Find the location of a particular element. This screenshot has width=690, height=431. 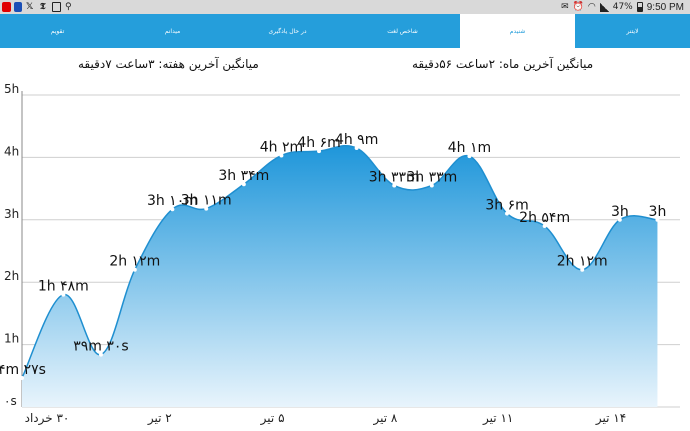

x-tick-label: ۳۰ خرداد is located at coordinates (47, 418).